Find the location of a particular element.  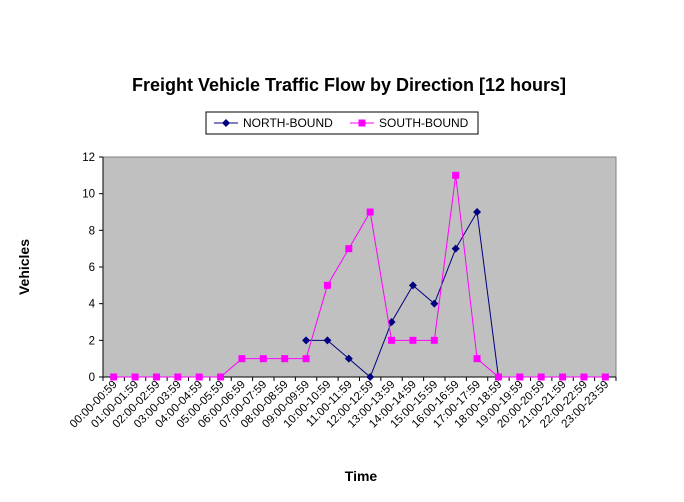

y-tick-label: 10 is located at coordinates (88, 195).